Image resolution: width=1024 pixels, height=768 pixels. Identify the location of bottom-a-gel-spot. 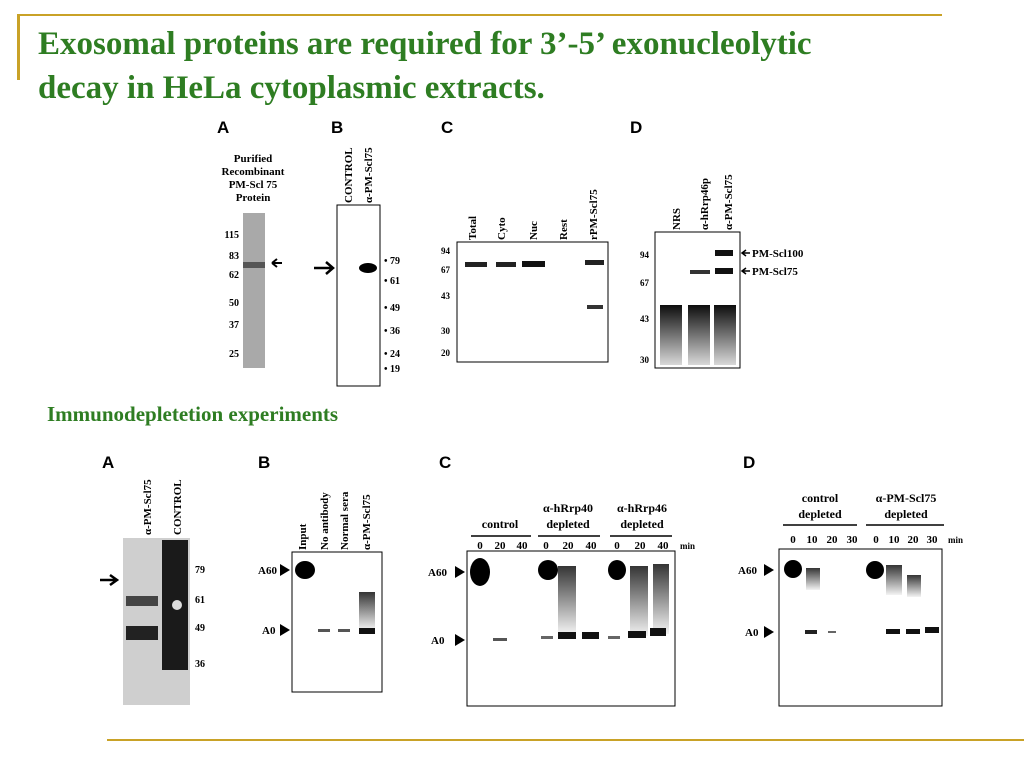
(177, 605).